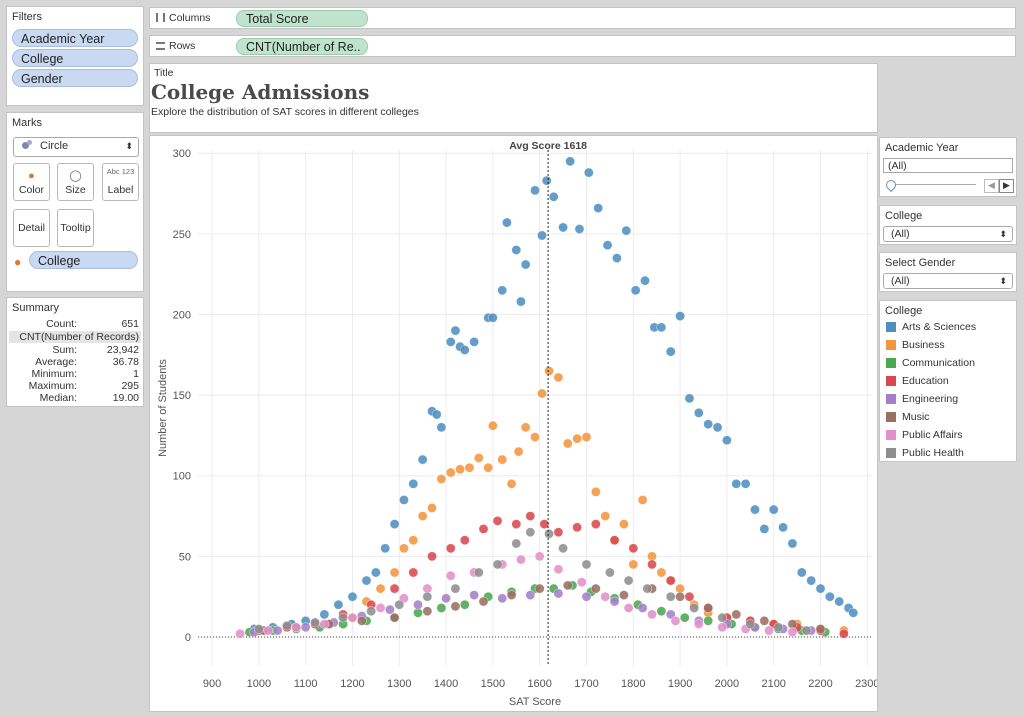  What do you see at coordinates (302, 18) in the screenshot?
I see `total-score-pill: Total Score` at bounding box center [302, 18].